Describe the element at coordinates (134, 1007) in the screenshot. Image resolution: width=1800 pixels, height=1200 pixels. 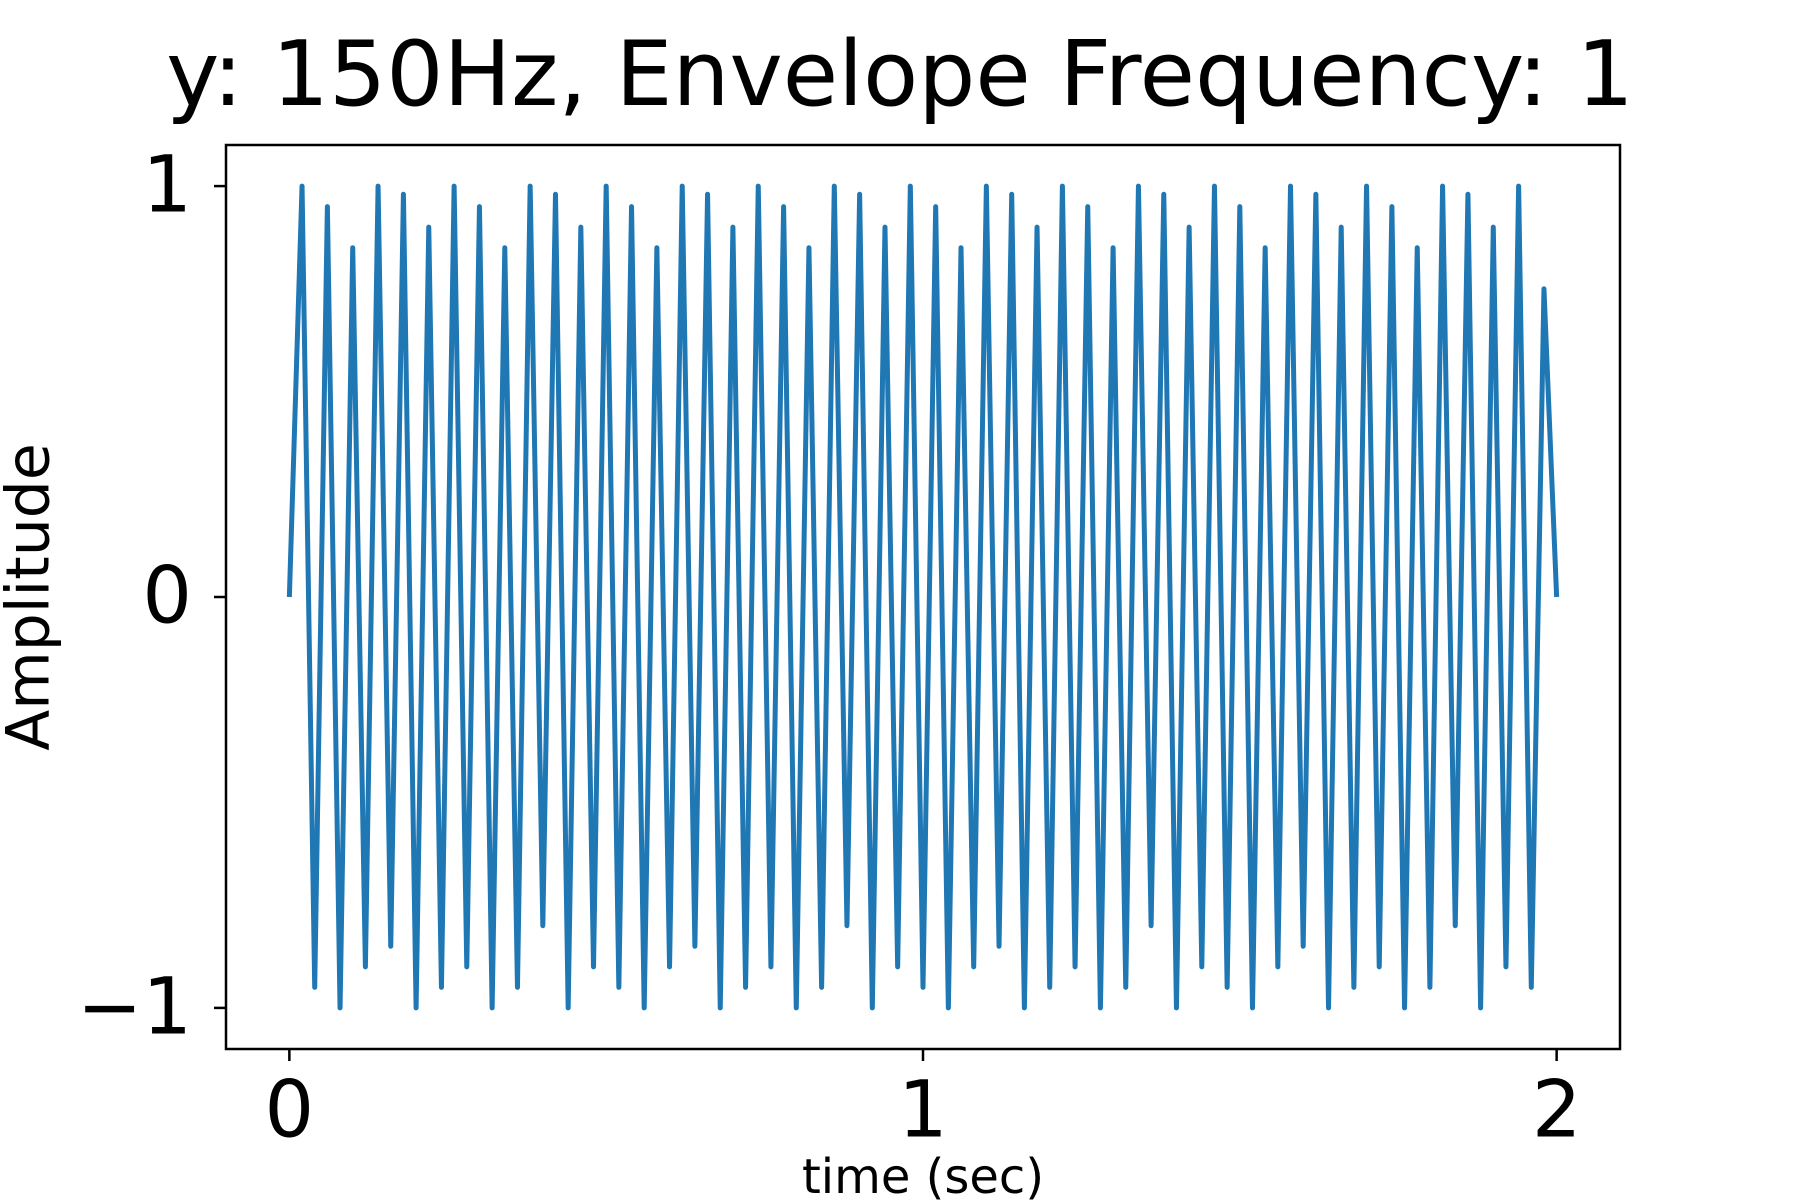
I see `y-tick-label: −1` at that location.